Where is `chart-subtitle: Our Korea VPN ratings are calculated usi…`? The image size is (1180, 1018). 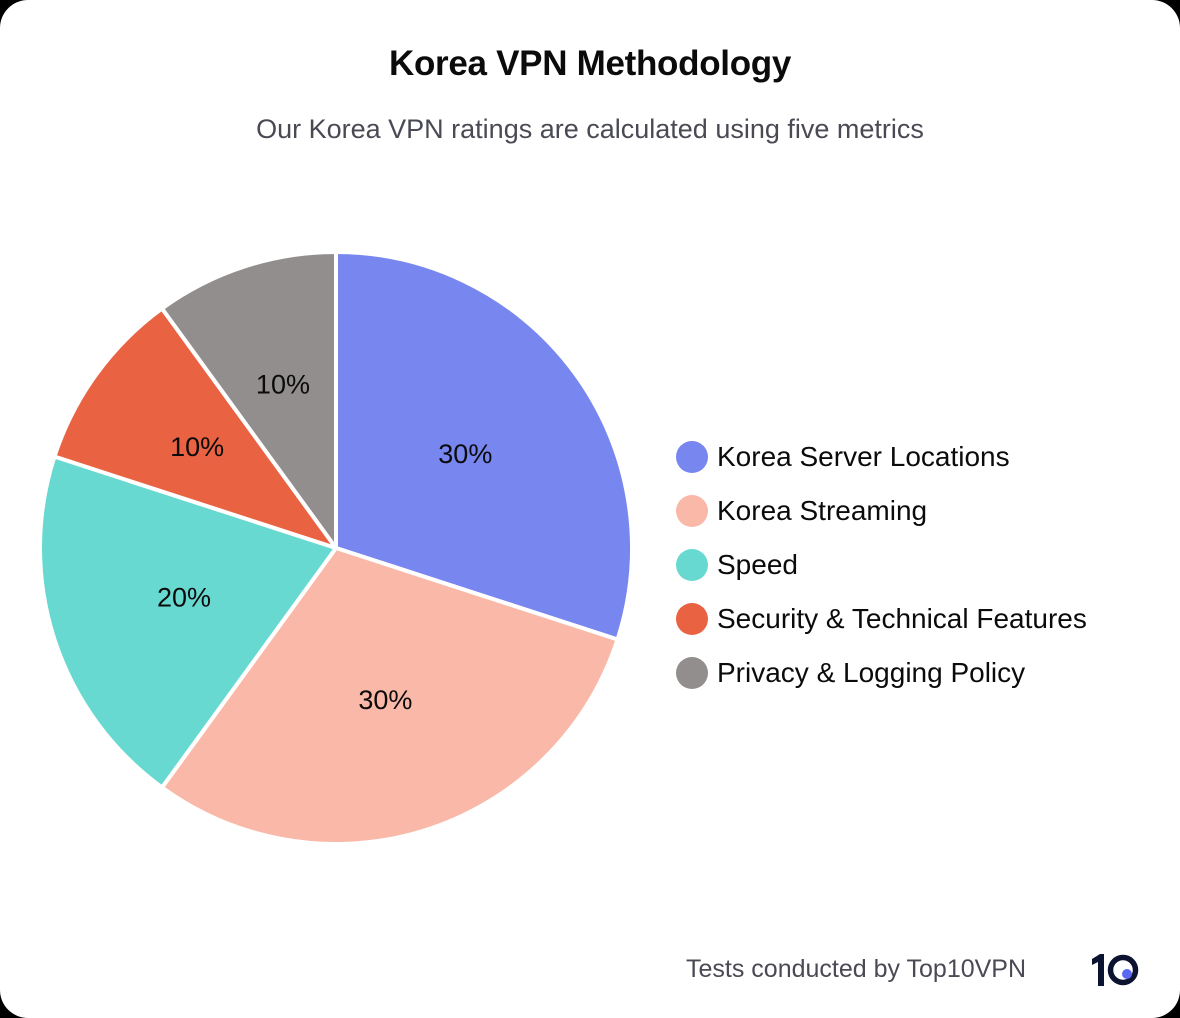
chart-subtitle: Our Korea VPN ratings are calculated usi… is located at coordinates (590, 129).